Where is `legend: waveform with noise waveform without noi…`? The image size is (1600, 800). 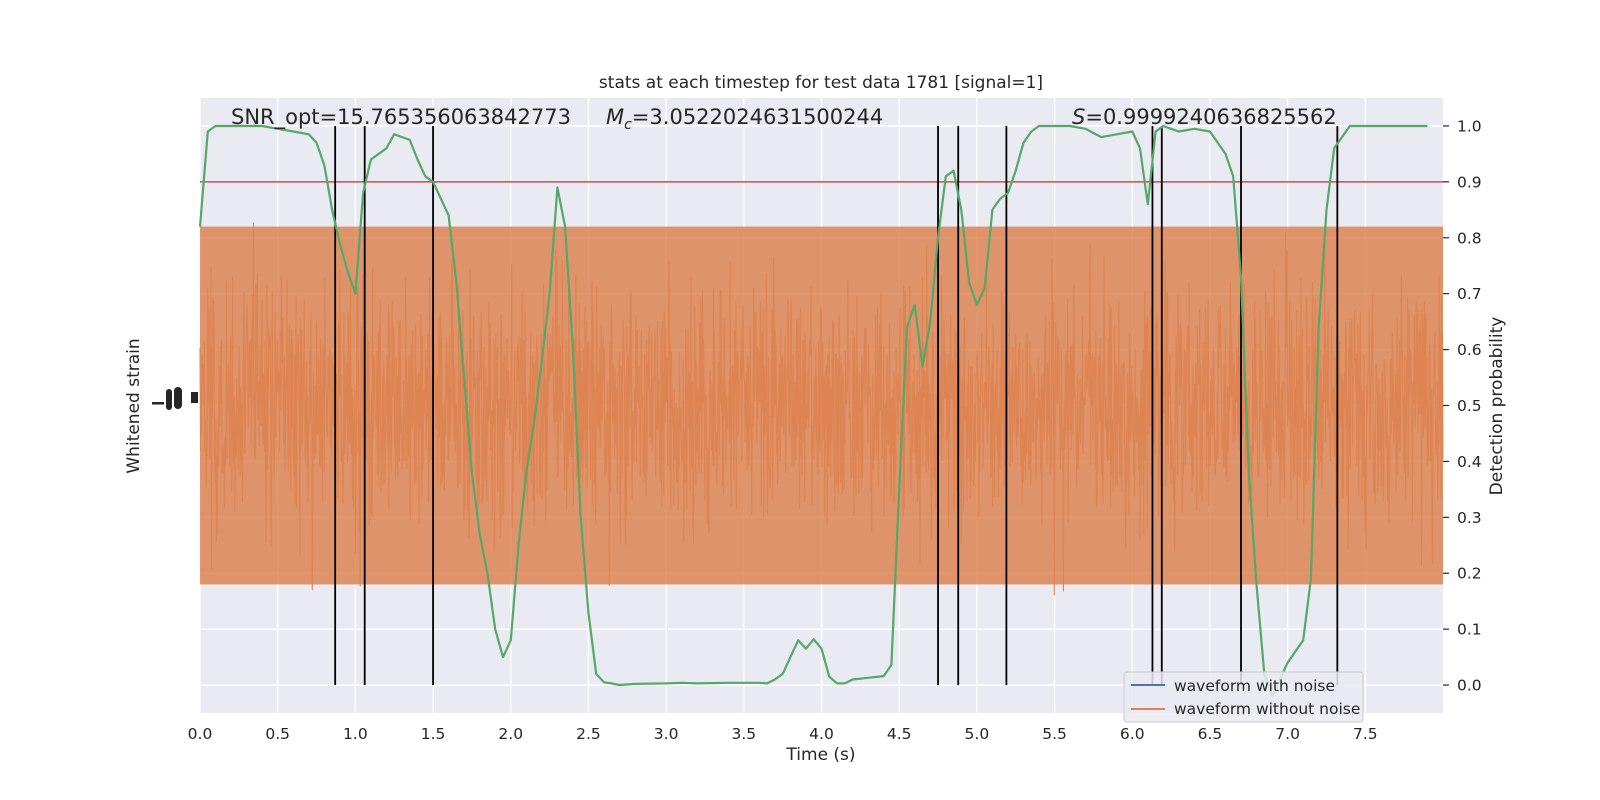 legend: waveform with noise waveform without noi… is located at coordinates (1243, 697).